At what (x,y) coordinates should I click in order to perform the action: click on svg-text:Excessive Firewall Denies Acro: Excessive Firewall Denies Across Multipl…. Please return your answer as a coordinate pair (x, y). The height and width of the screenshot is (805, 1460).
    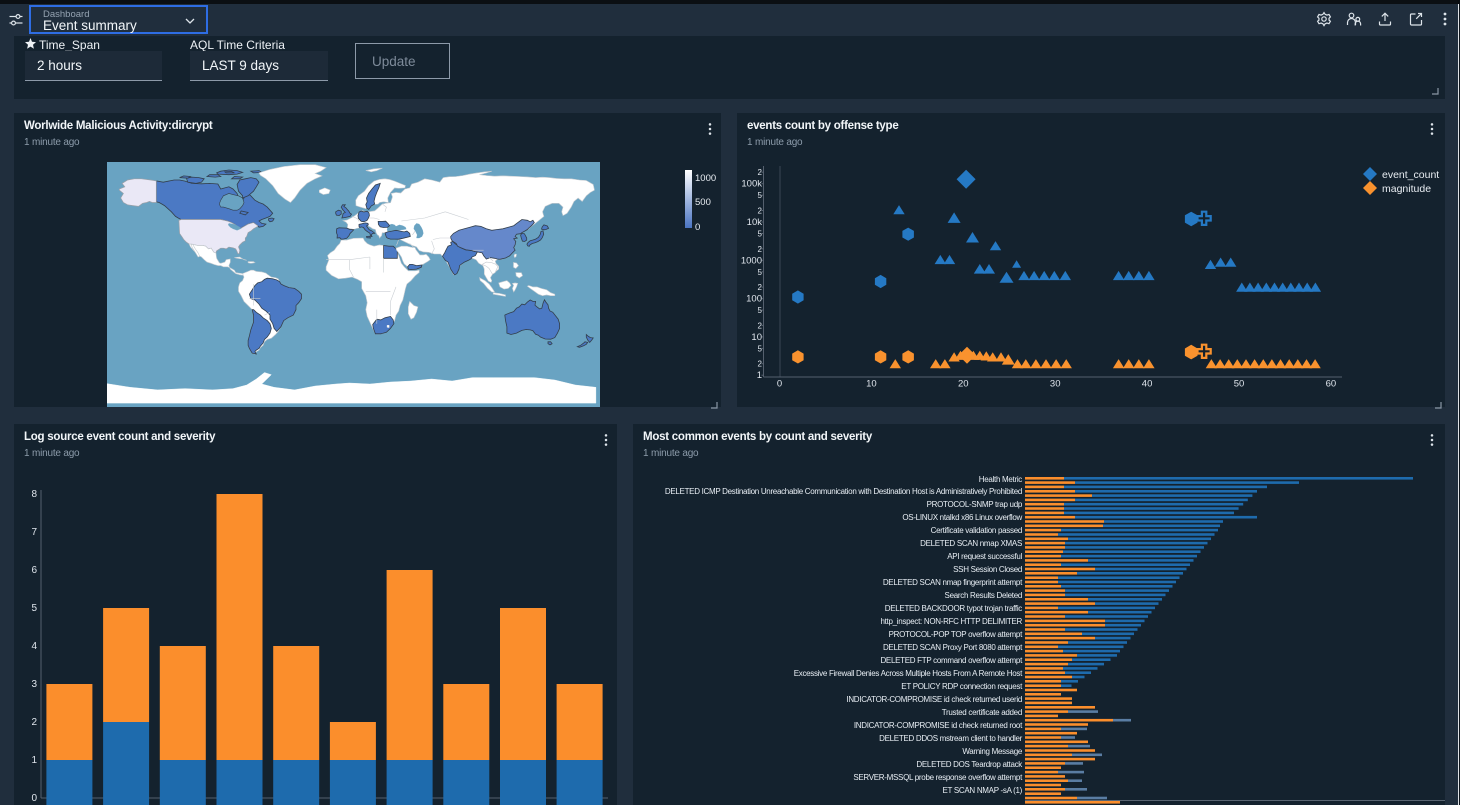
    Looking at the image, I should click on (908, 673).